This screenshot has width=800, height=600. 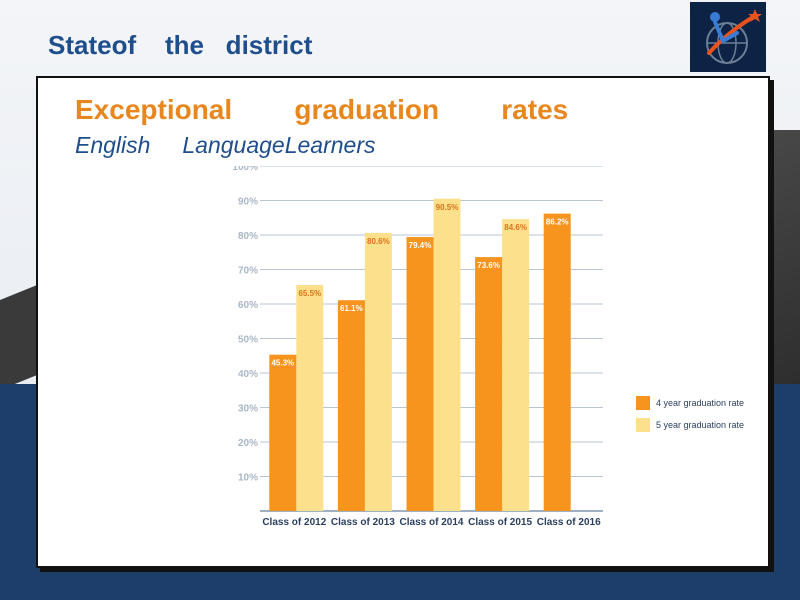 What do you see at coordinates (500, 522) in the screenshot?
I see `x-category-label: Class of 2015` at bounding box center [500, 522].